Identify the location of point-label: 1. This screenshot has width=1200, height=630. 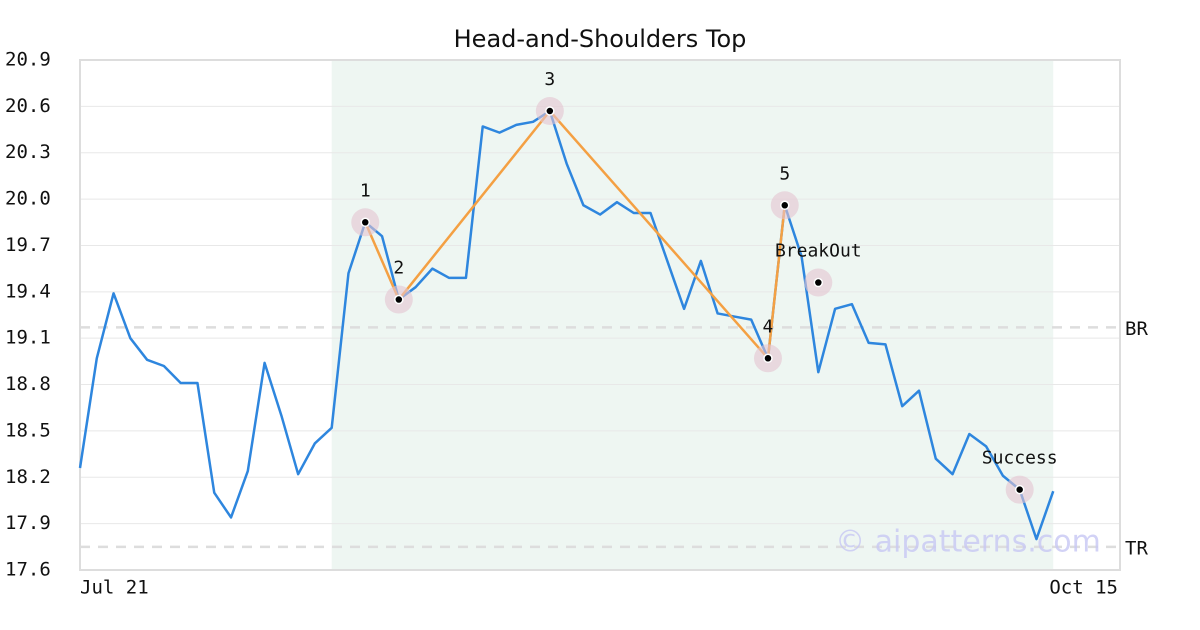
(365, 190).